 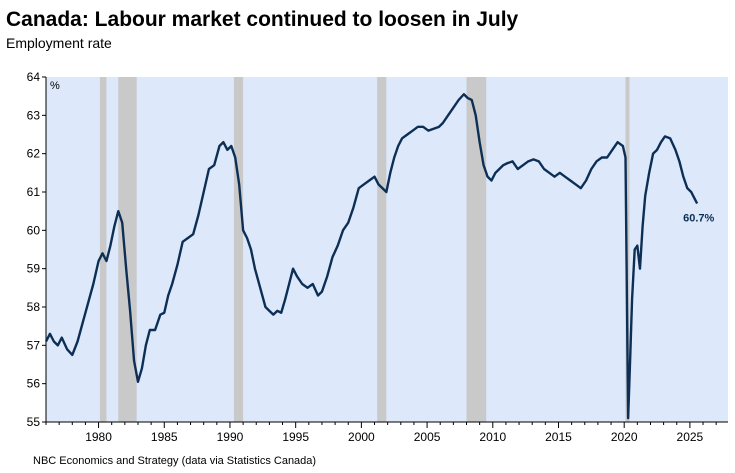 I want to click on y-tick-label-62: 62, so click(x=34, y=154).